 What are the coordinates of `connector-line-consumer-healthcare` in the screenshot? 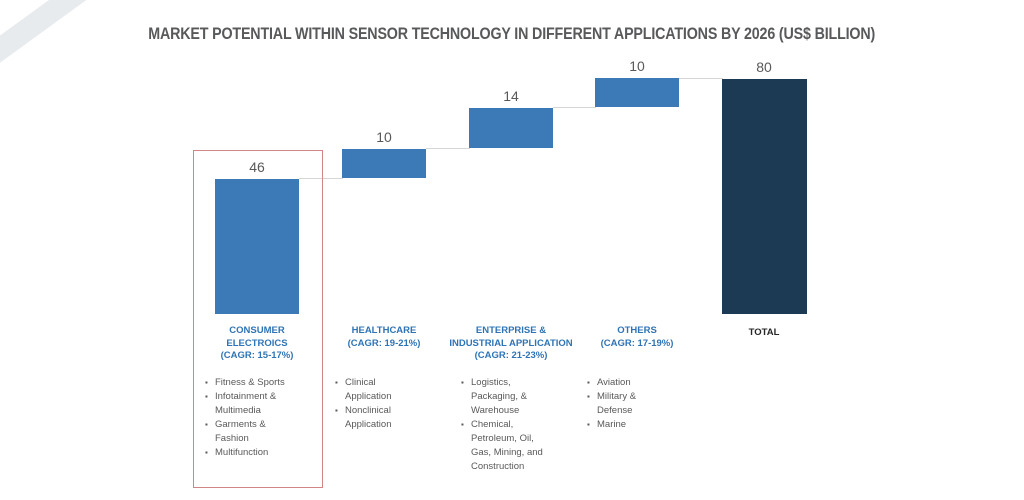 It's located at (321, 178).